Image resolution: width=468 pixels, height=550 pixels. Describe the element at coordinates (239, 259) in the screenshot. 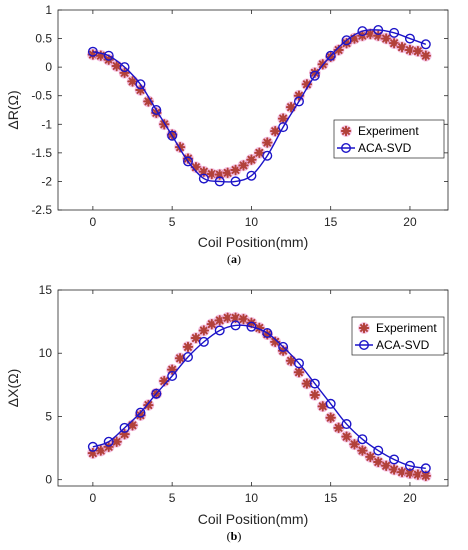

I see `caption-close: )` at that location.